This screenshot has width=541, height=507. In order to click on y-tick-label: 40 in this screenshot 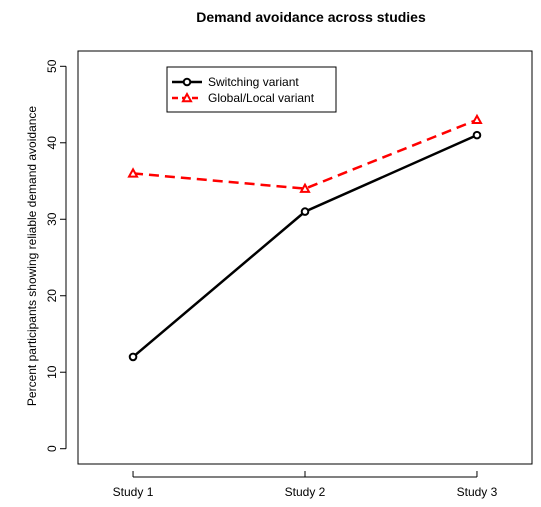, I will do `click(52, 143)`.